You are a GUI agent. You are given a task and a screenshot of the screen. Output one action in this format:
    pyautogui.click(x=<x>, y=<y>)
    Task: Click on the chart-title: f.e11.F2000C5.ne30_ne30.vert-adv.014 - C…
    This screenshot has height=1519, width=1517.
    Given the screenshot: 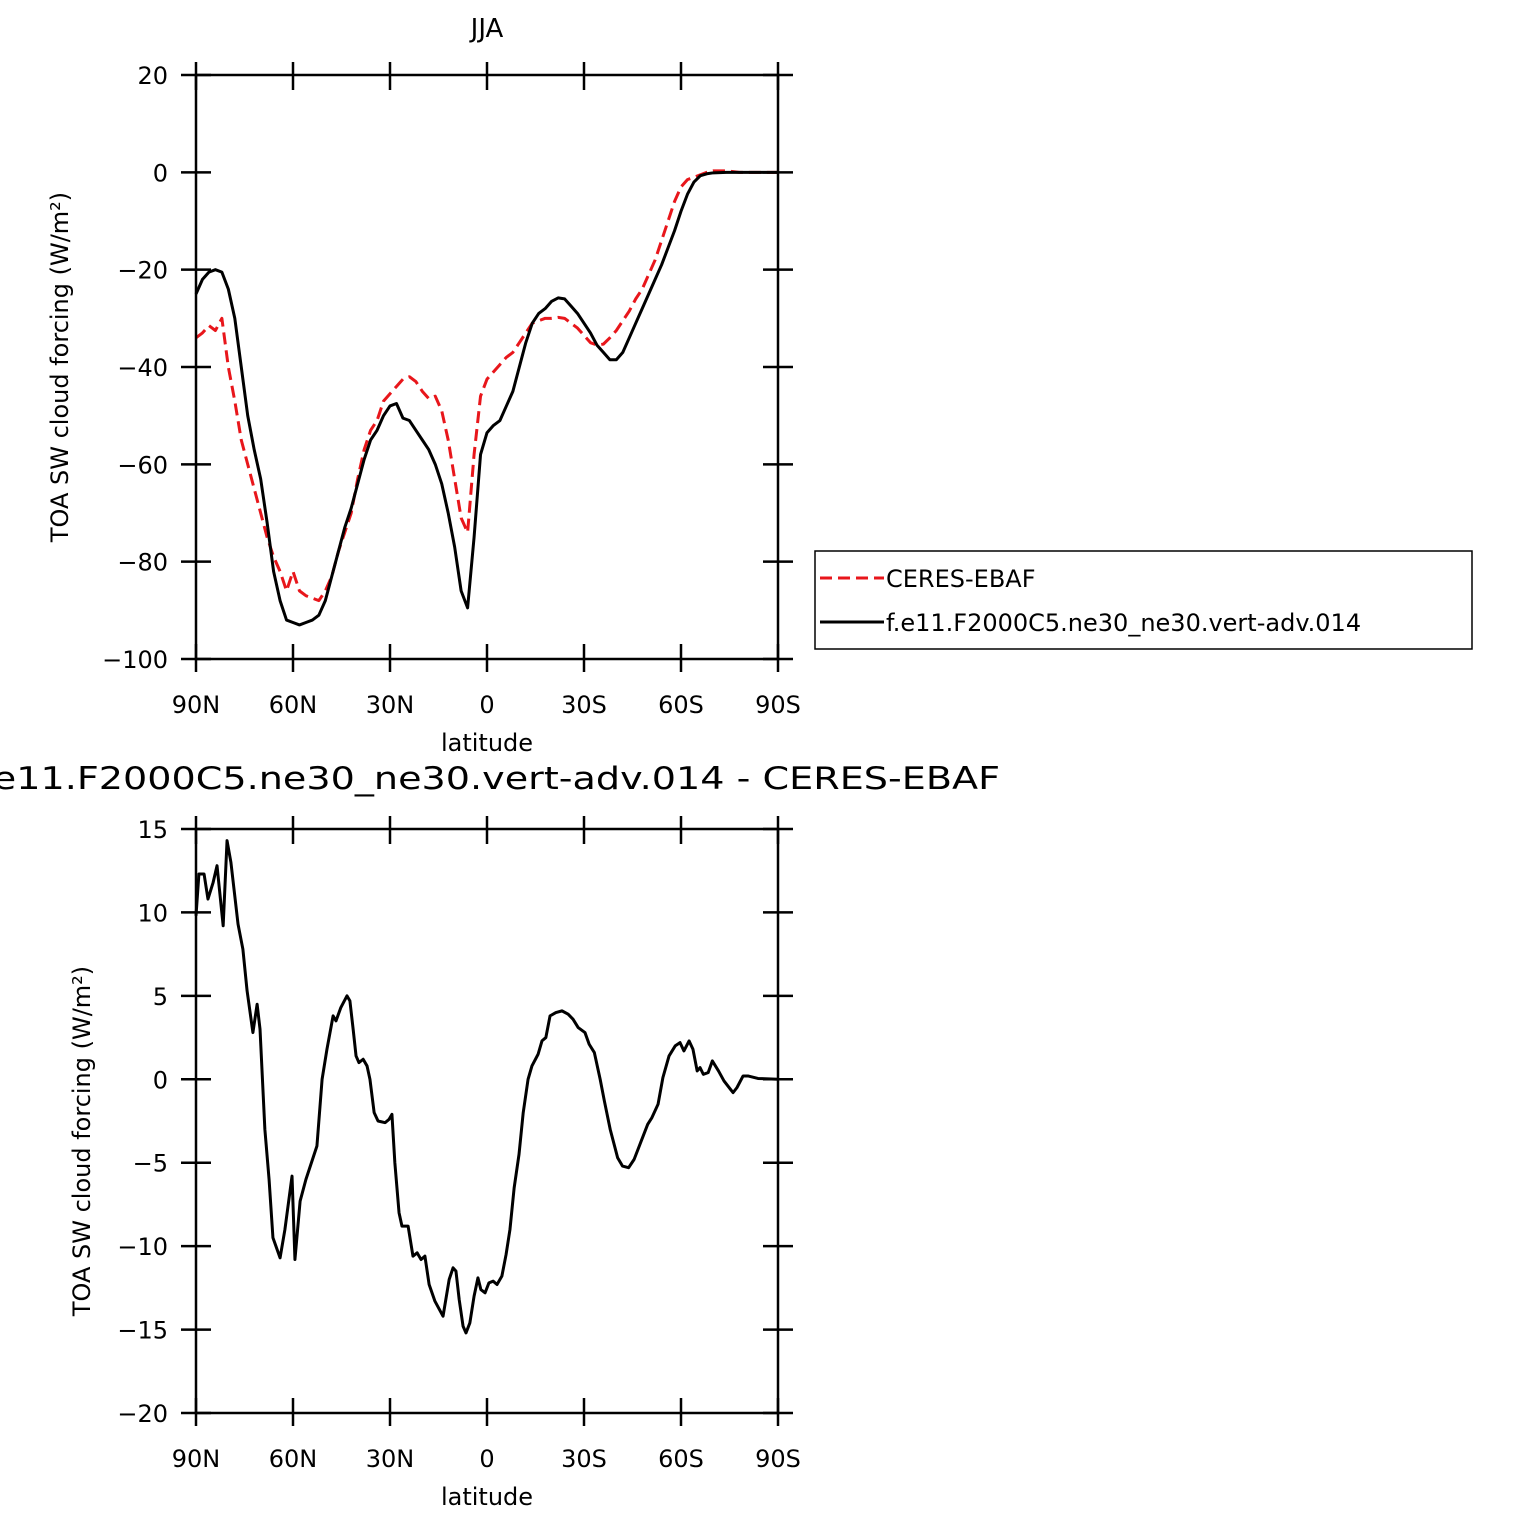 What is the action you would take?
    pyautogui.click(x=500, y=779)
    